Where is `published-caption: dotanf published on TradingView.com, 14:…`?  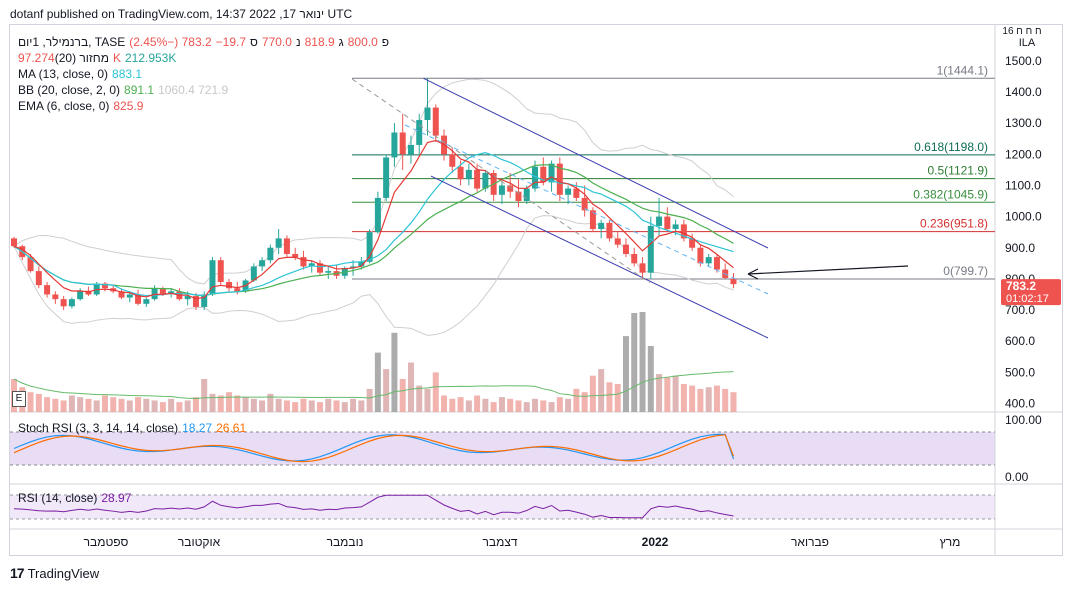 published-caption: dotanf published on TradingView.com, 14:… is located at coordinates (181, 14).